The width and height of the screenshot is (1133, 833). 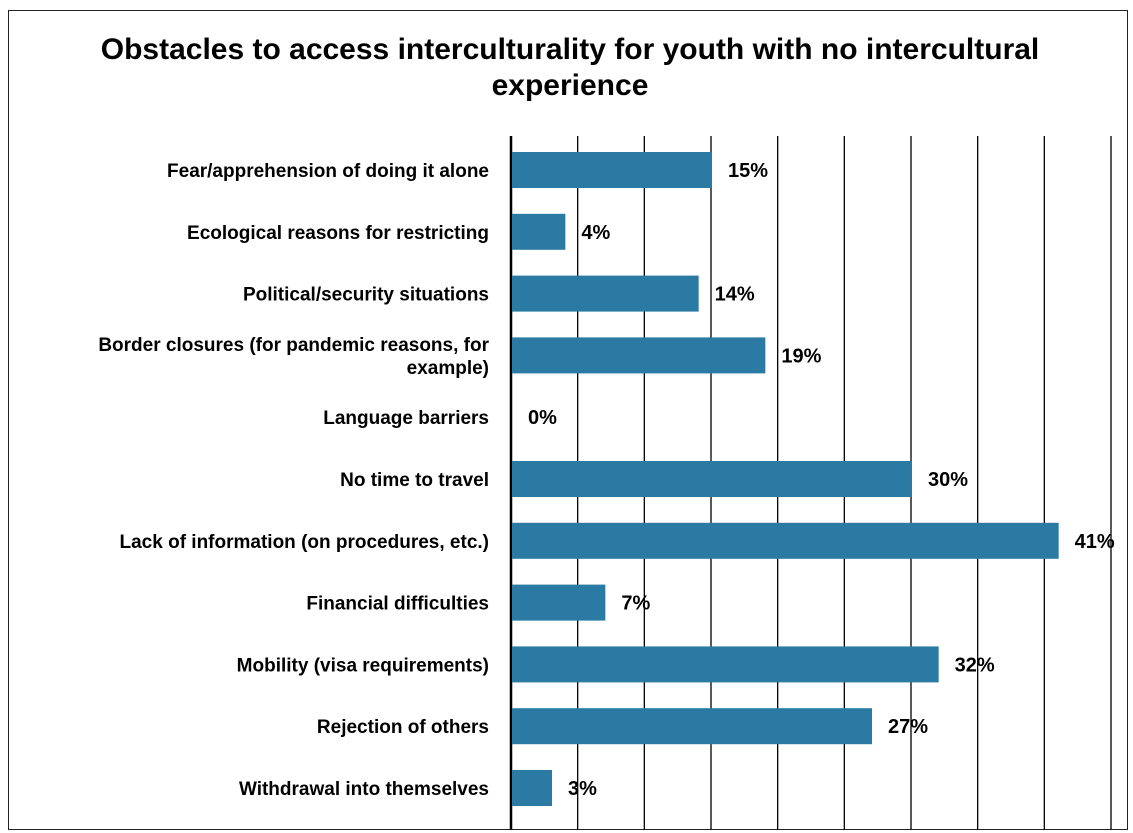 I want to click on value-label: 27%, so click(x=908, y=727).